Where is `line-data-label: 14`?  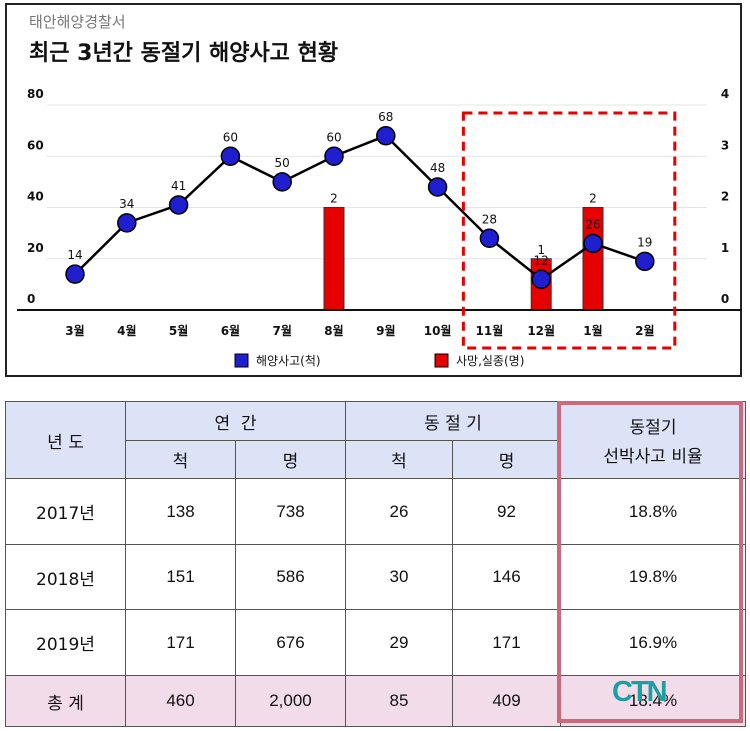
line-data-label: 14 is located at coordinates (74, 255).